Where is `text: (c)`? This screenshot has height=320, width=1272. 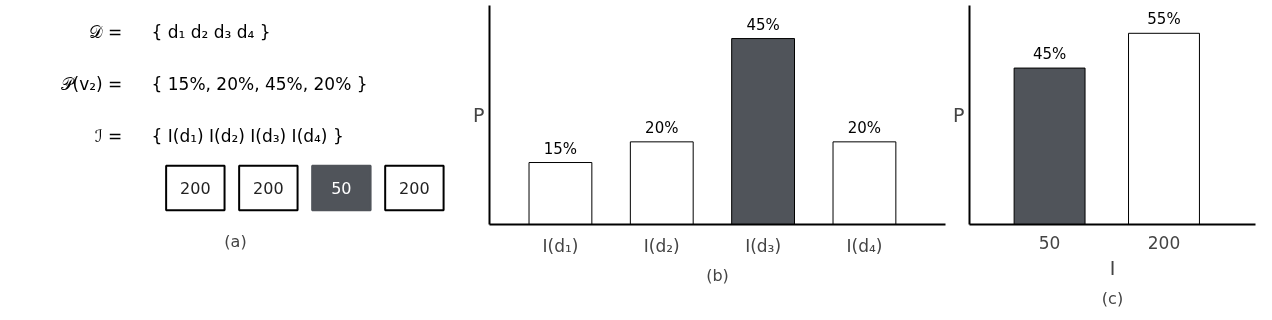 text: (c) is located at coordinates (1112, 298).